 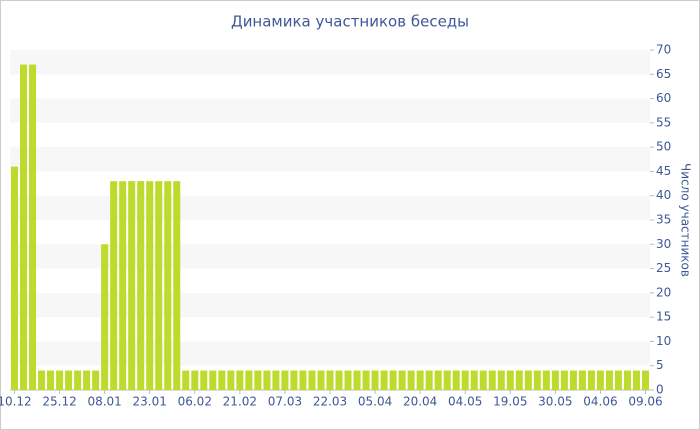 I want to click on y-tick-label: 25, so click(x=663, y=268).